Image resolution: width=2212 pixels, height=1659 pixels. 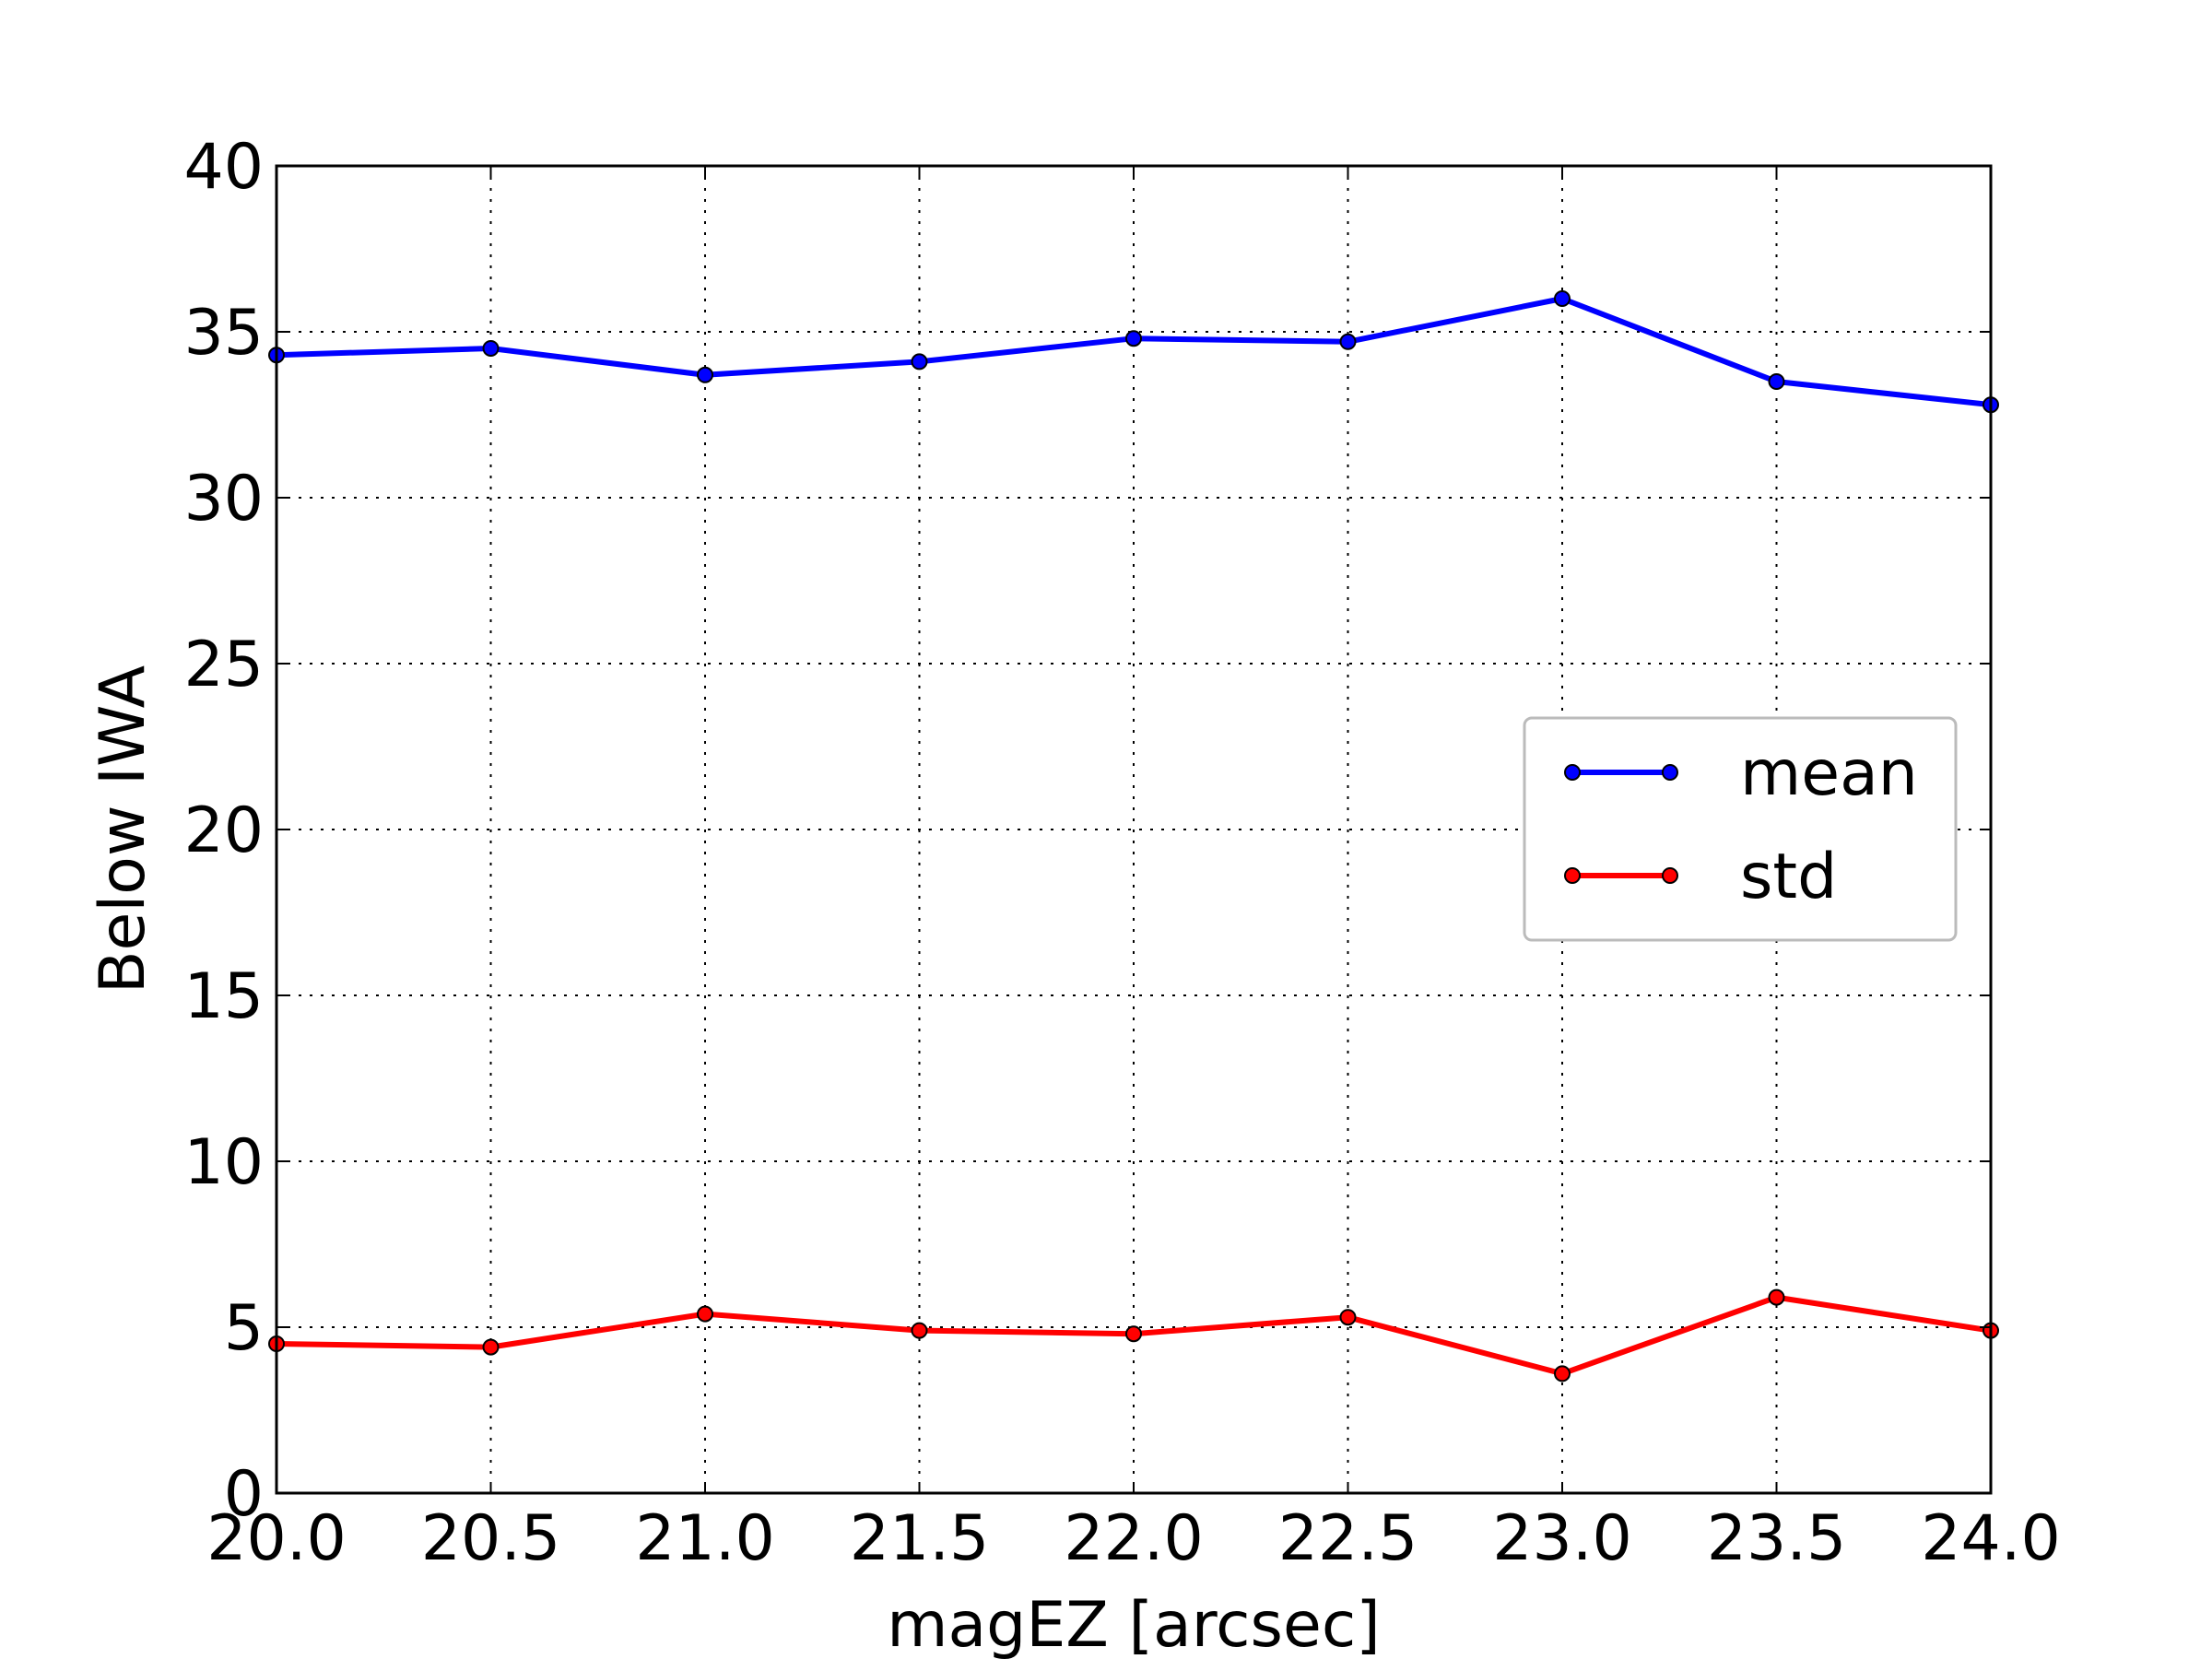 What do you see at coordinates (223, 996) in the screenshot?
I see `y-tick-label: 15` at bounding box center [223, 996].